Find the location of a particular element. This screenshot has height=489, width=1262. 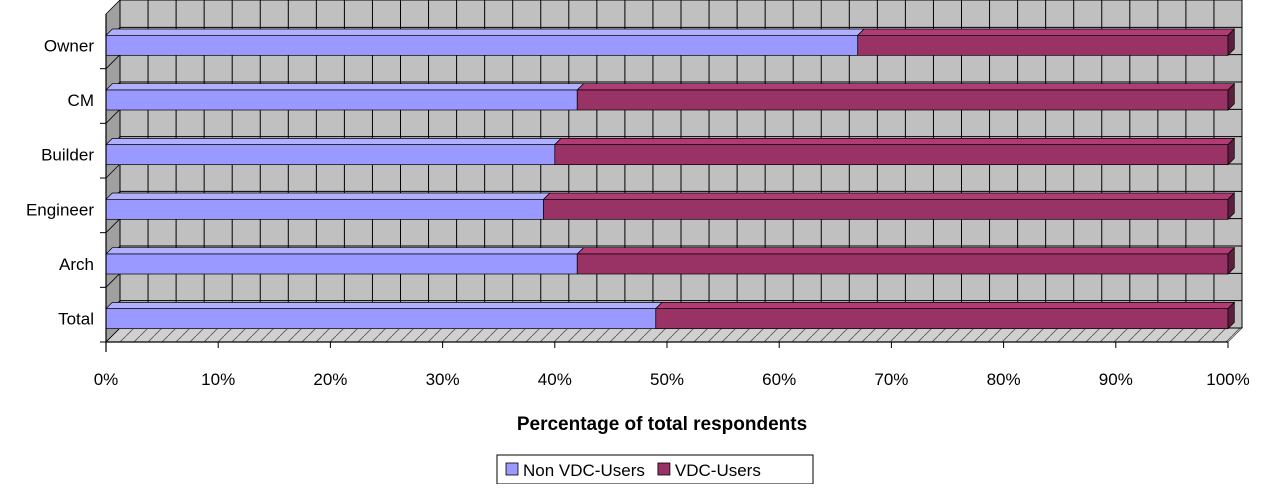

x-tick-label: 90% is located at coordinates (1116, 379).